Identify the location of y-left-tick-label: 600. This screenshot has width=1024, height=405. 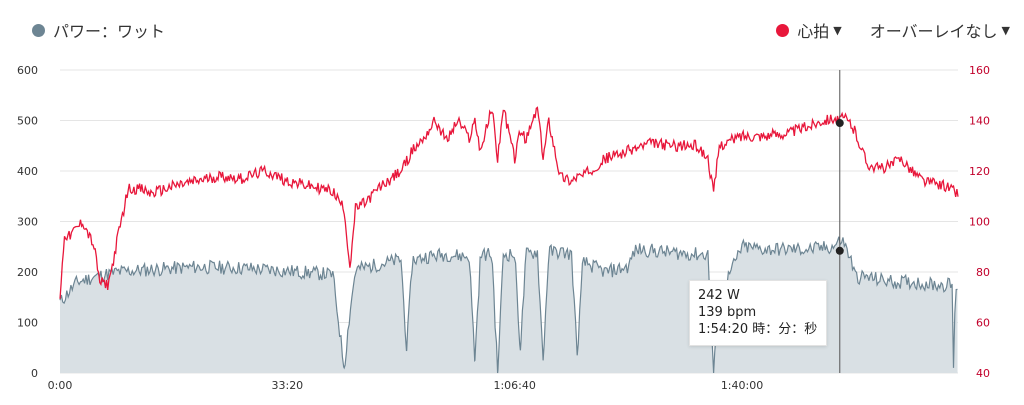
(27, 70).